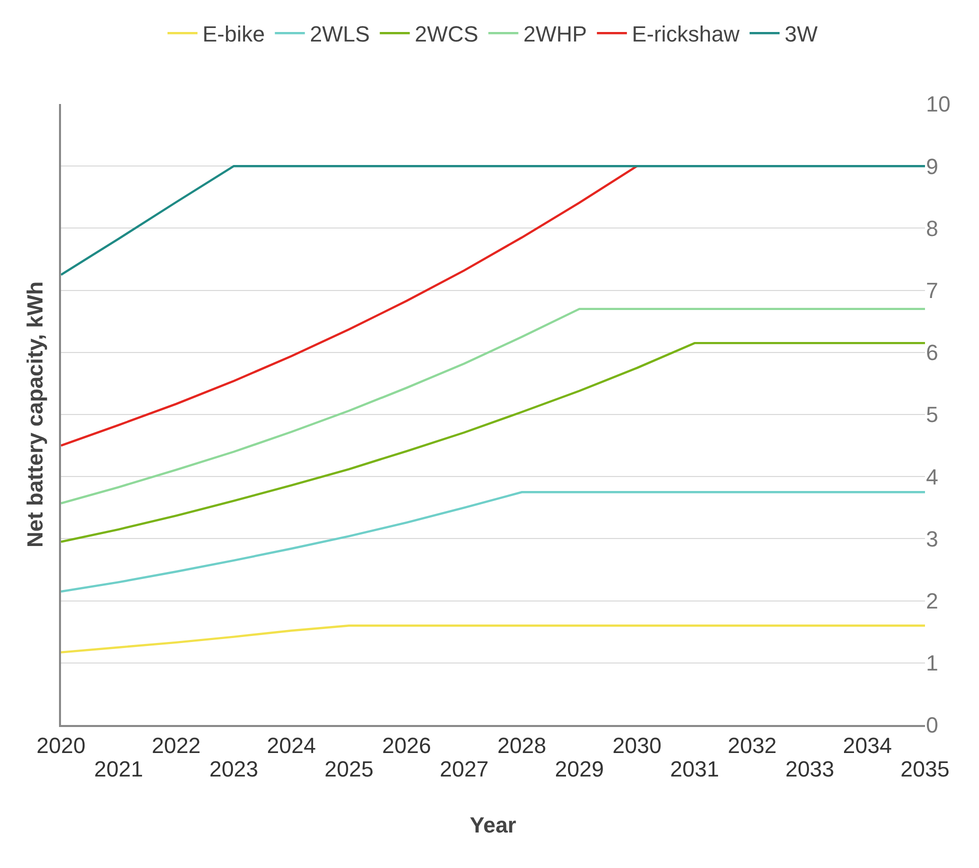 This screenshot has height=868, width=979. What do you see at coordinates (291, 745) in the screenshot?
I see `x-tick-label: 2024` at bounding box center [291, 745].